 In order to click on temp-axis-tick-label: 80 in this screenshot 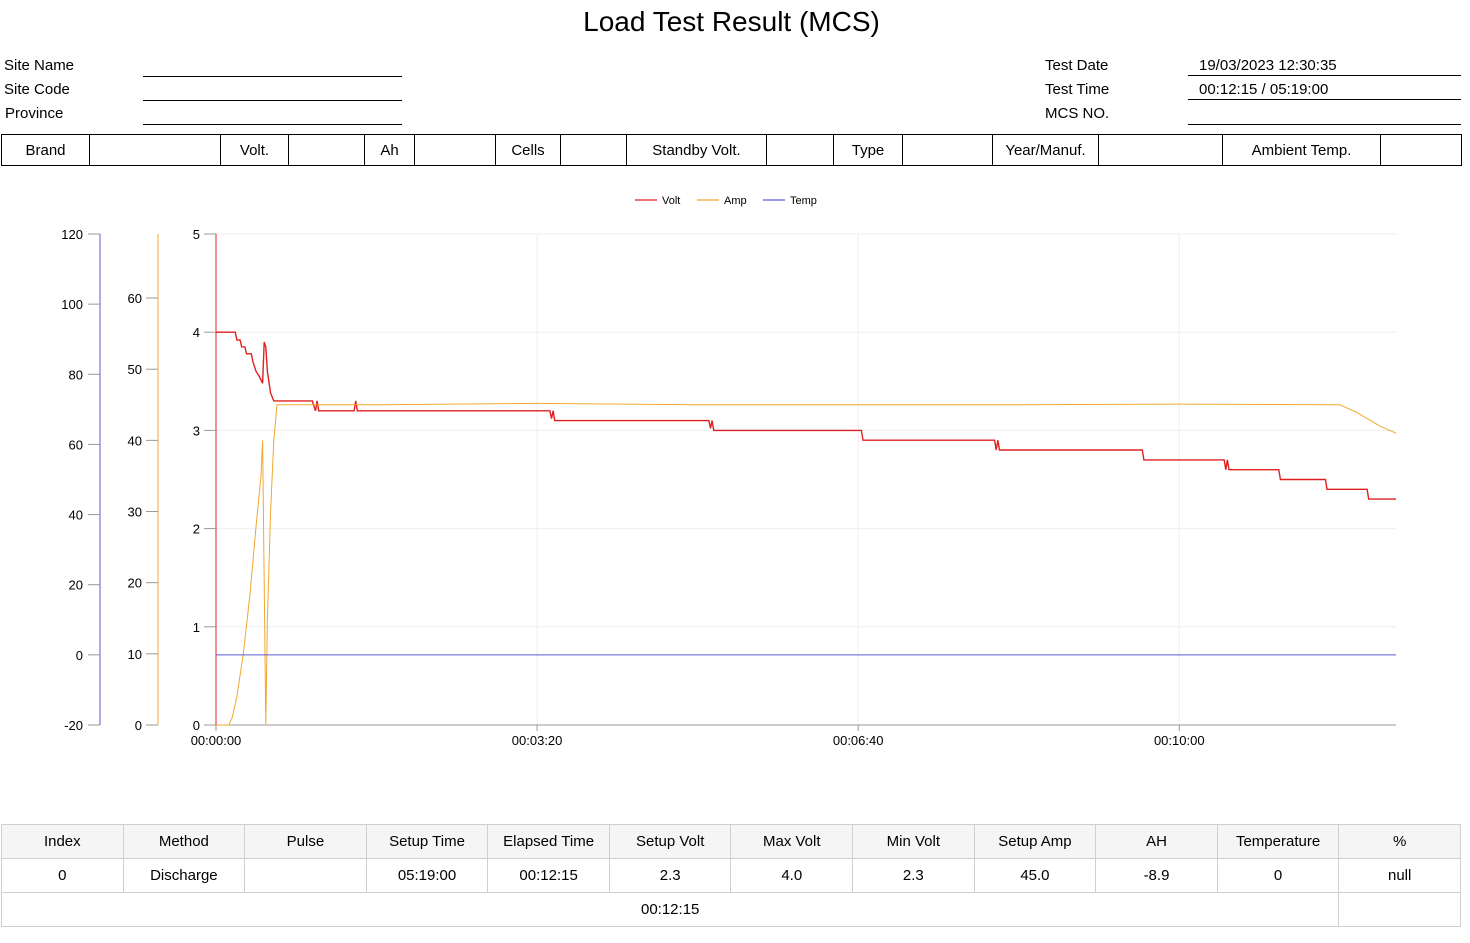, I will do `click(76, 374)`.